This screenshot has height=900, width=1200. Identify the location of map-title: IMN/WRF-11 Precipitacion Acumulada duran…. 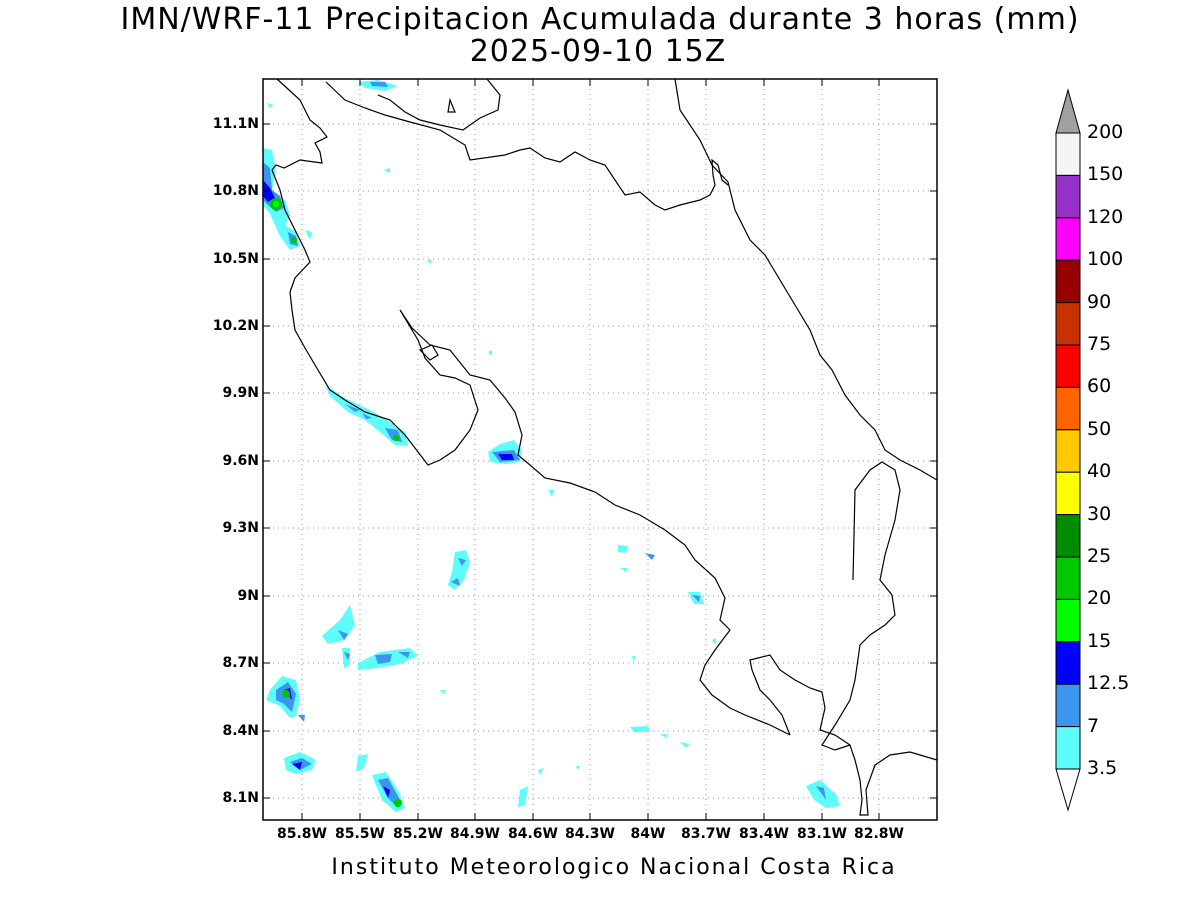
(600, 19).